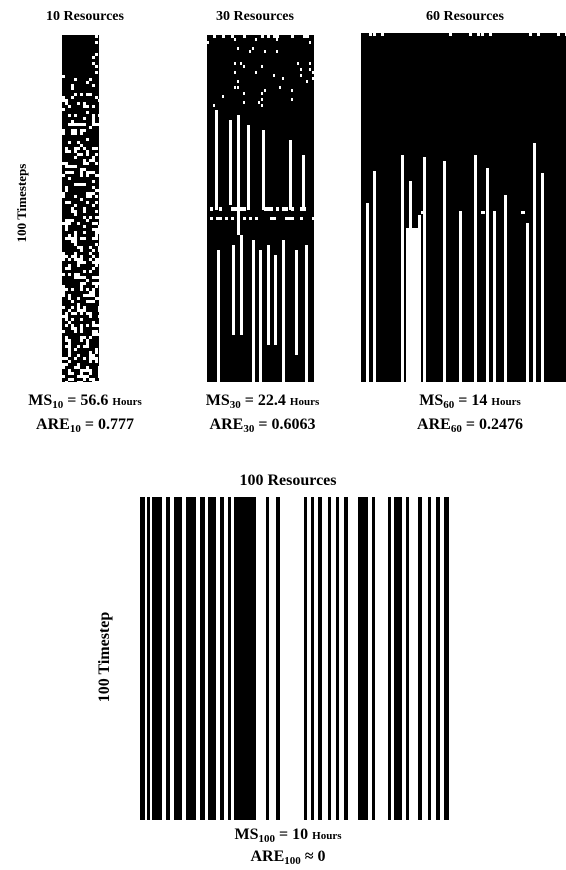 The height and width of the screenshot is (870, 566). I want to click on are-sub: 60, so click(456, 429).